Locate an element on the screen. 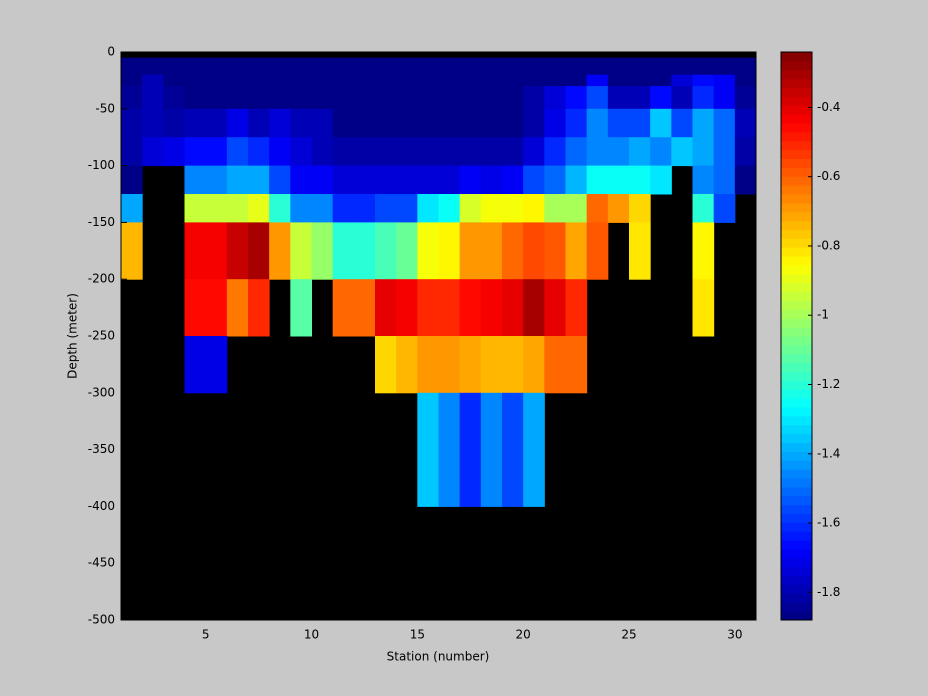  colorbar-tick-label: -1.8 is located at coordinates (828, 592).